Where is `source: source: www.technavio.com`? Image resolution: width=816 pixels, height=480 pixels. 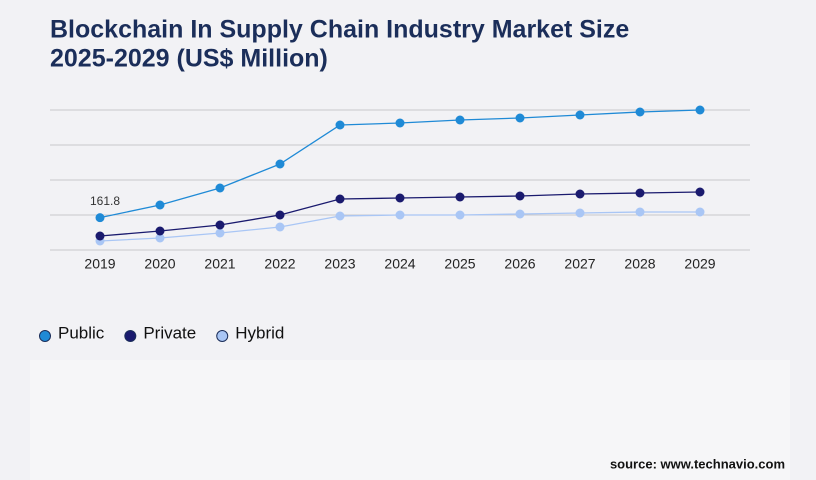
source: source: www.technavio.com is located at coordinates (697, 463).